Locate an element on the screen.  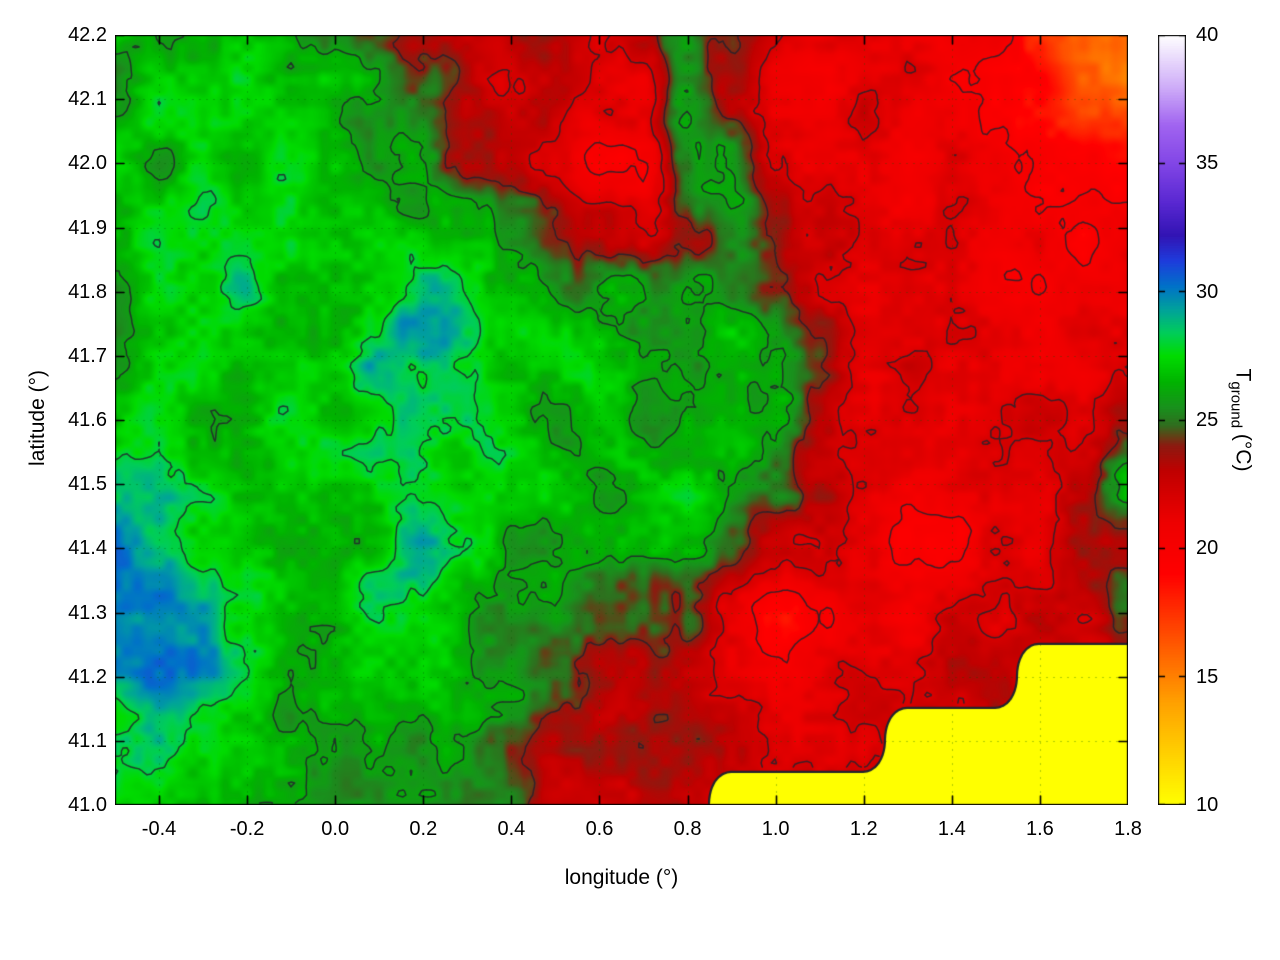
y-tick-label: 42.2 is located at coordinates (87, 35).